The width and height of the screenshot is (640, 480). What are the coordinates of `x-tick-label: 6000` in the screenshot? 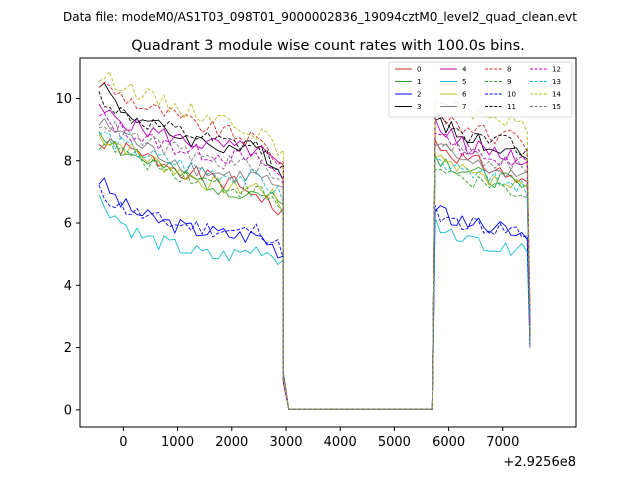 It's located at (448, 442).